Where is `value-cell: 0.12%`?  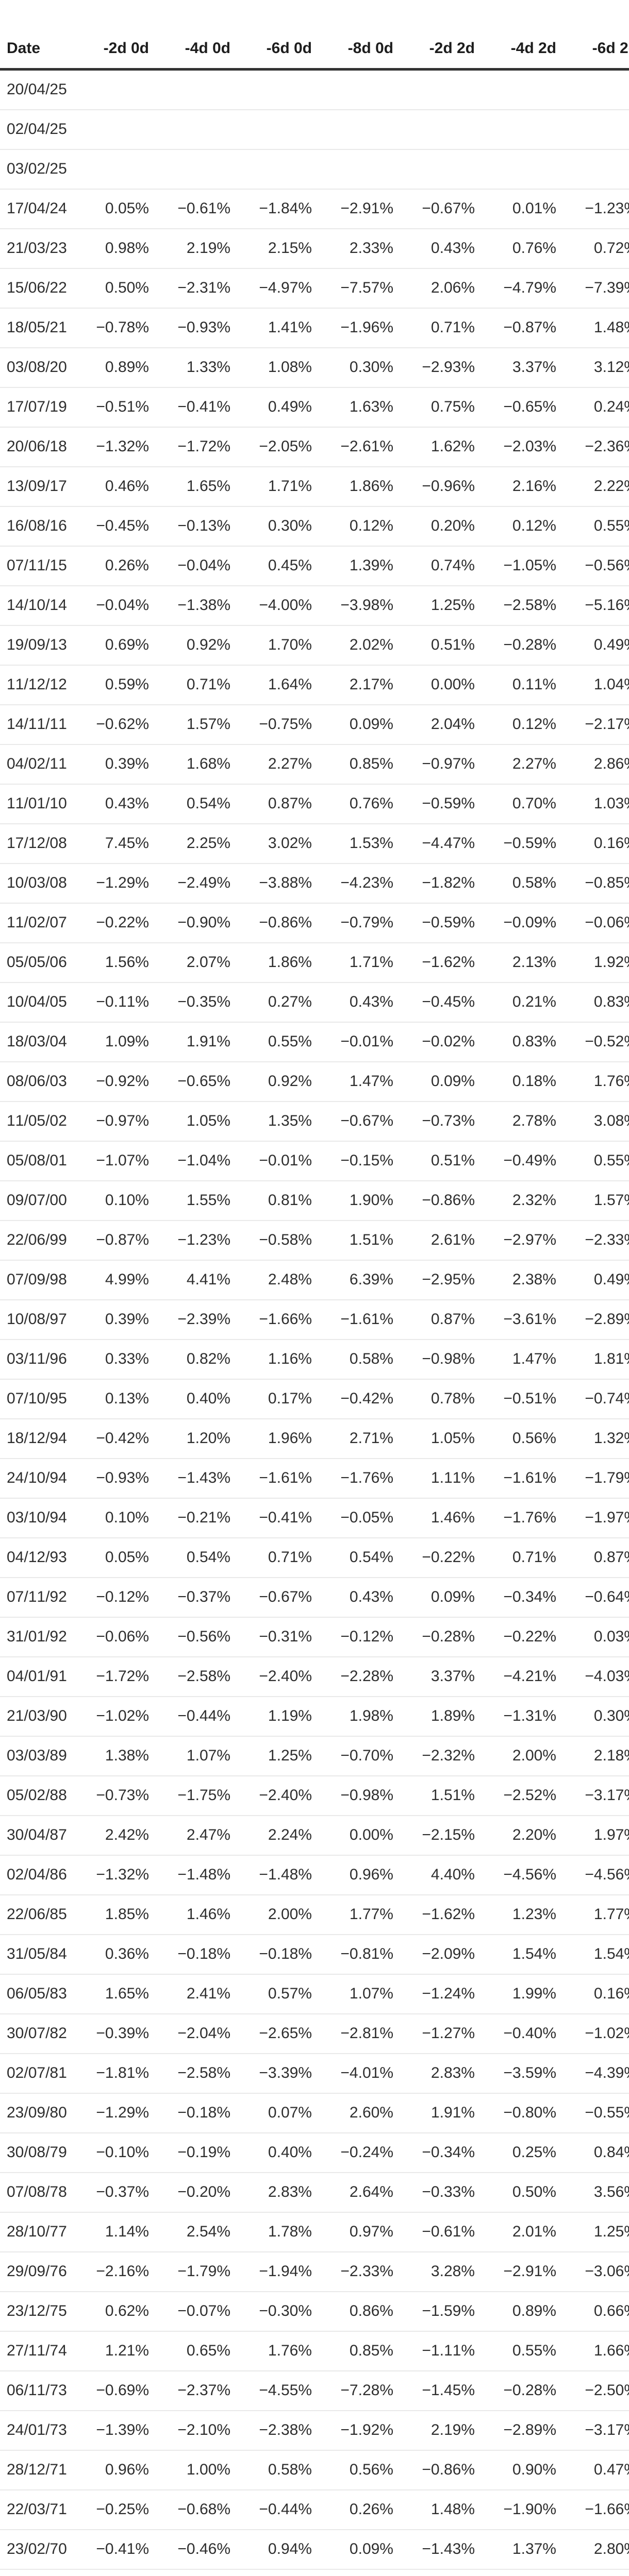
value-cell: 0.12% is located at coordinates (516, 526).